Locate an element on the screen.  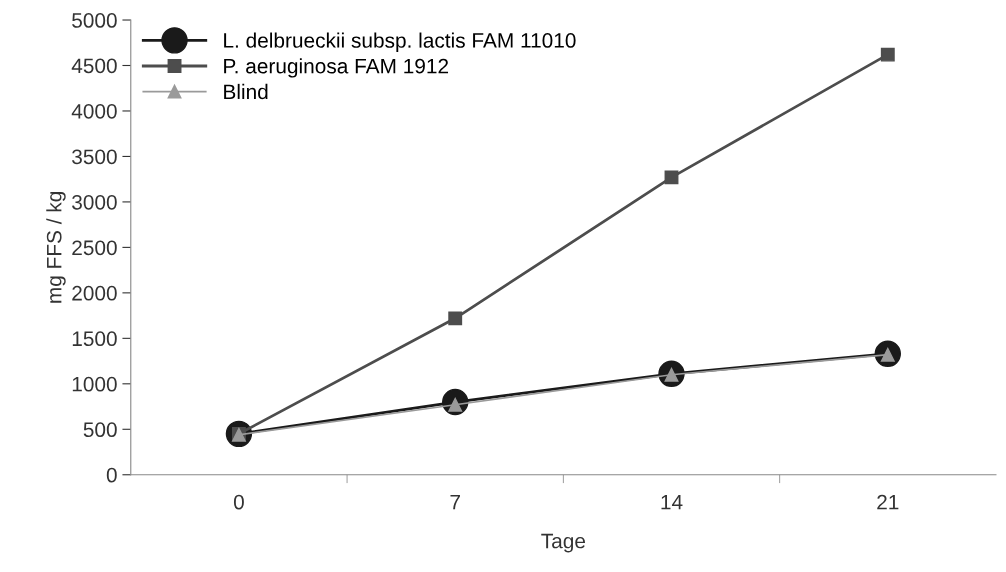
y-tick-label: 3500 is located at coordinates (94, 157).